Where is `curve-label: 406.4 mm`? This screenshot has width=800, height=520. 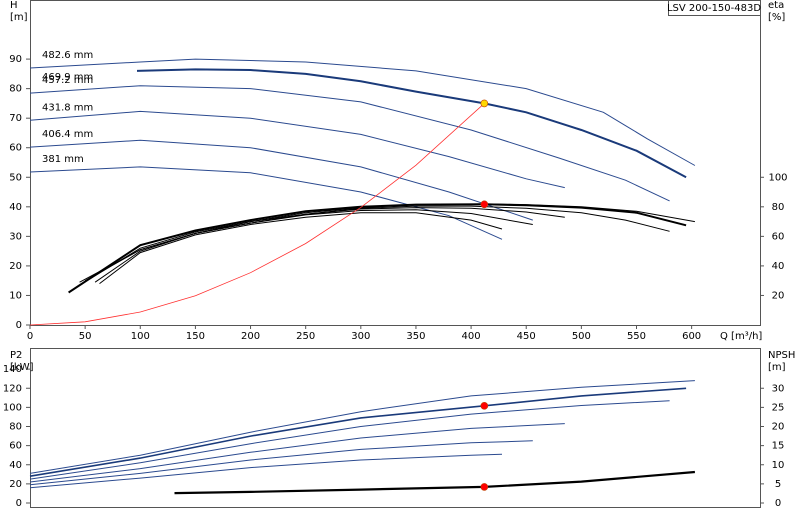
curve-label: 406.4 mm is located at coordinates (67, 134).